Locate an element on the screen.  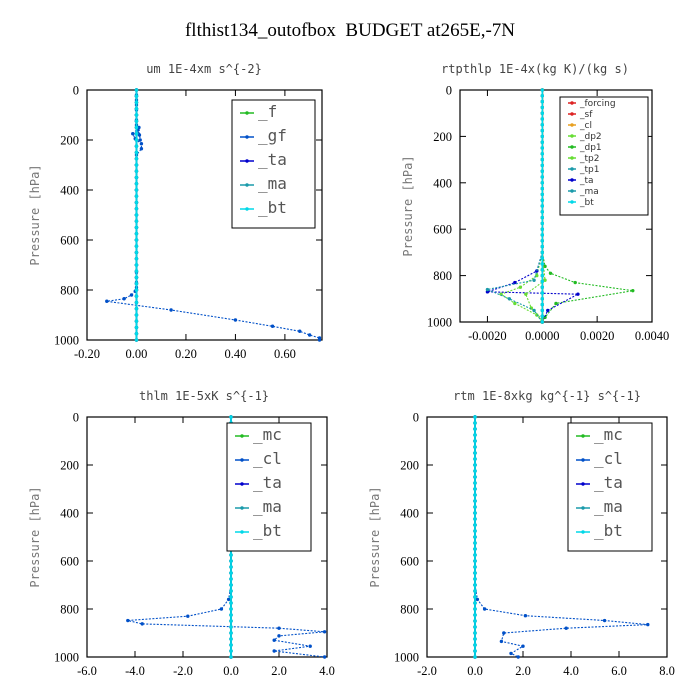
legend-box is located at coordinates (610, 487).